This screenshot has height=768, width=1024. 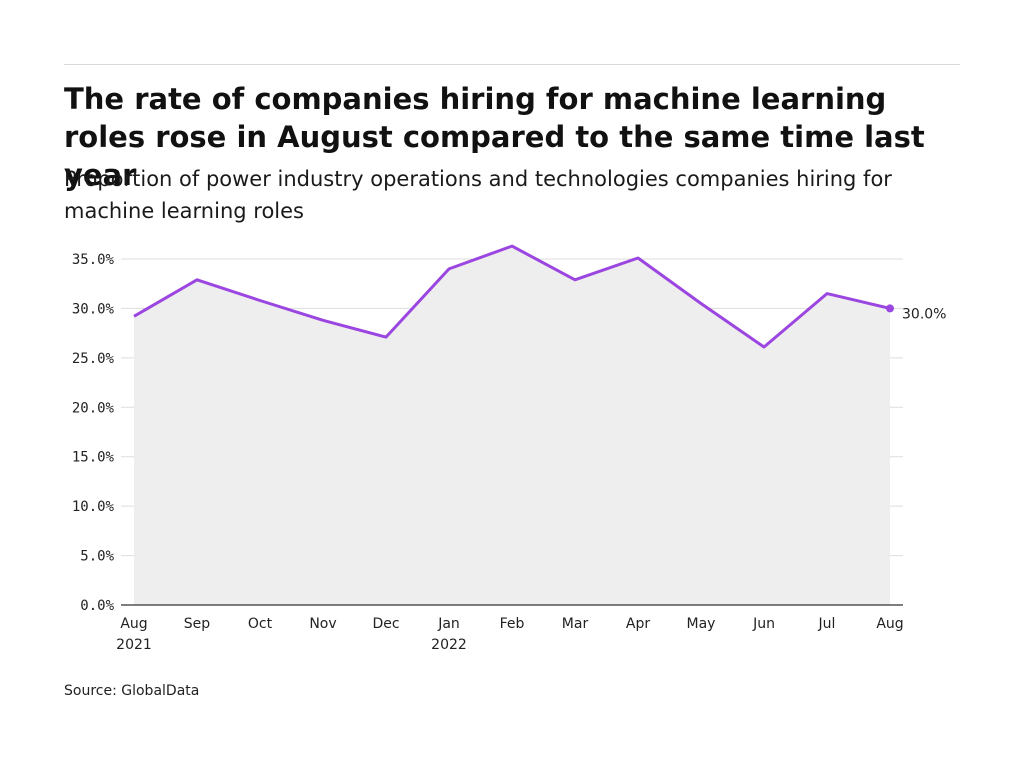 I want to click on y-axis-ticks: 0.0% 5.0% 10.0% 15.0% 20.0% 25.0% 30.0% 35.0%, so click(x=93, y=433).